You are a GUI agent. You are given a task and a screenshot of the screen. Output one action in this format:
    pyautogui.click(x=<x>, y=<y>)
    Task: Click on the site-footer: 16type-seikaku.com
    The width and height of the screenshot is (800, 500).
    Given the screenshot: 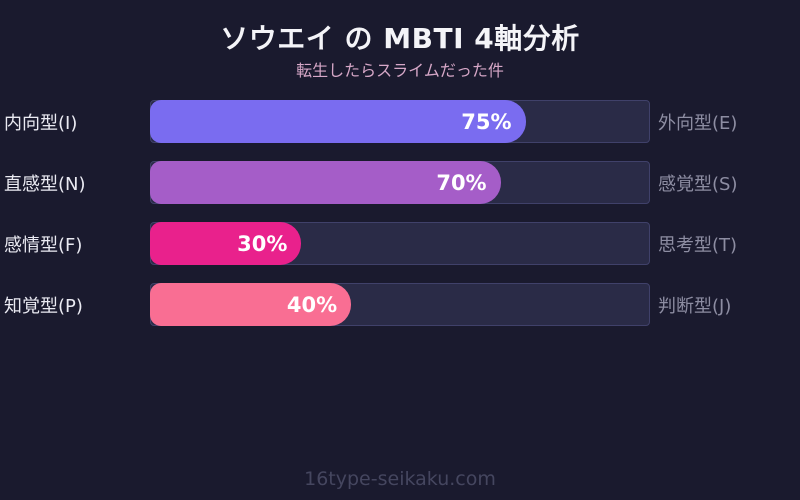 What is the action you would take?
    pyautogui.click(x=400, y=479)
    